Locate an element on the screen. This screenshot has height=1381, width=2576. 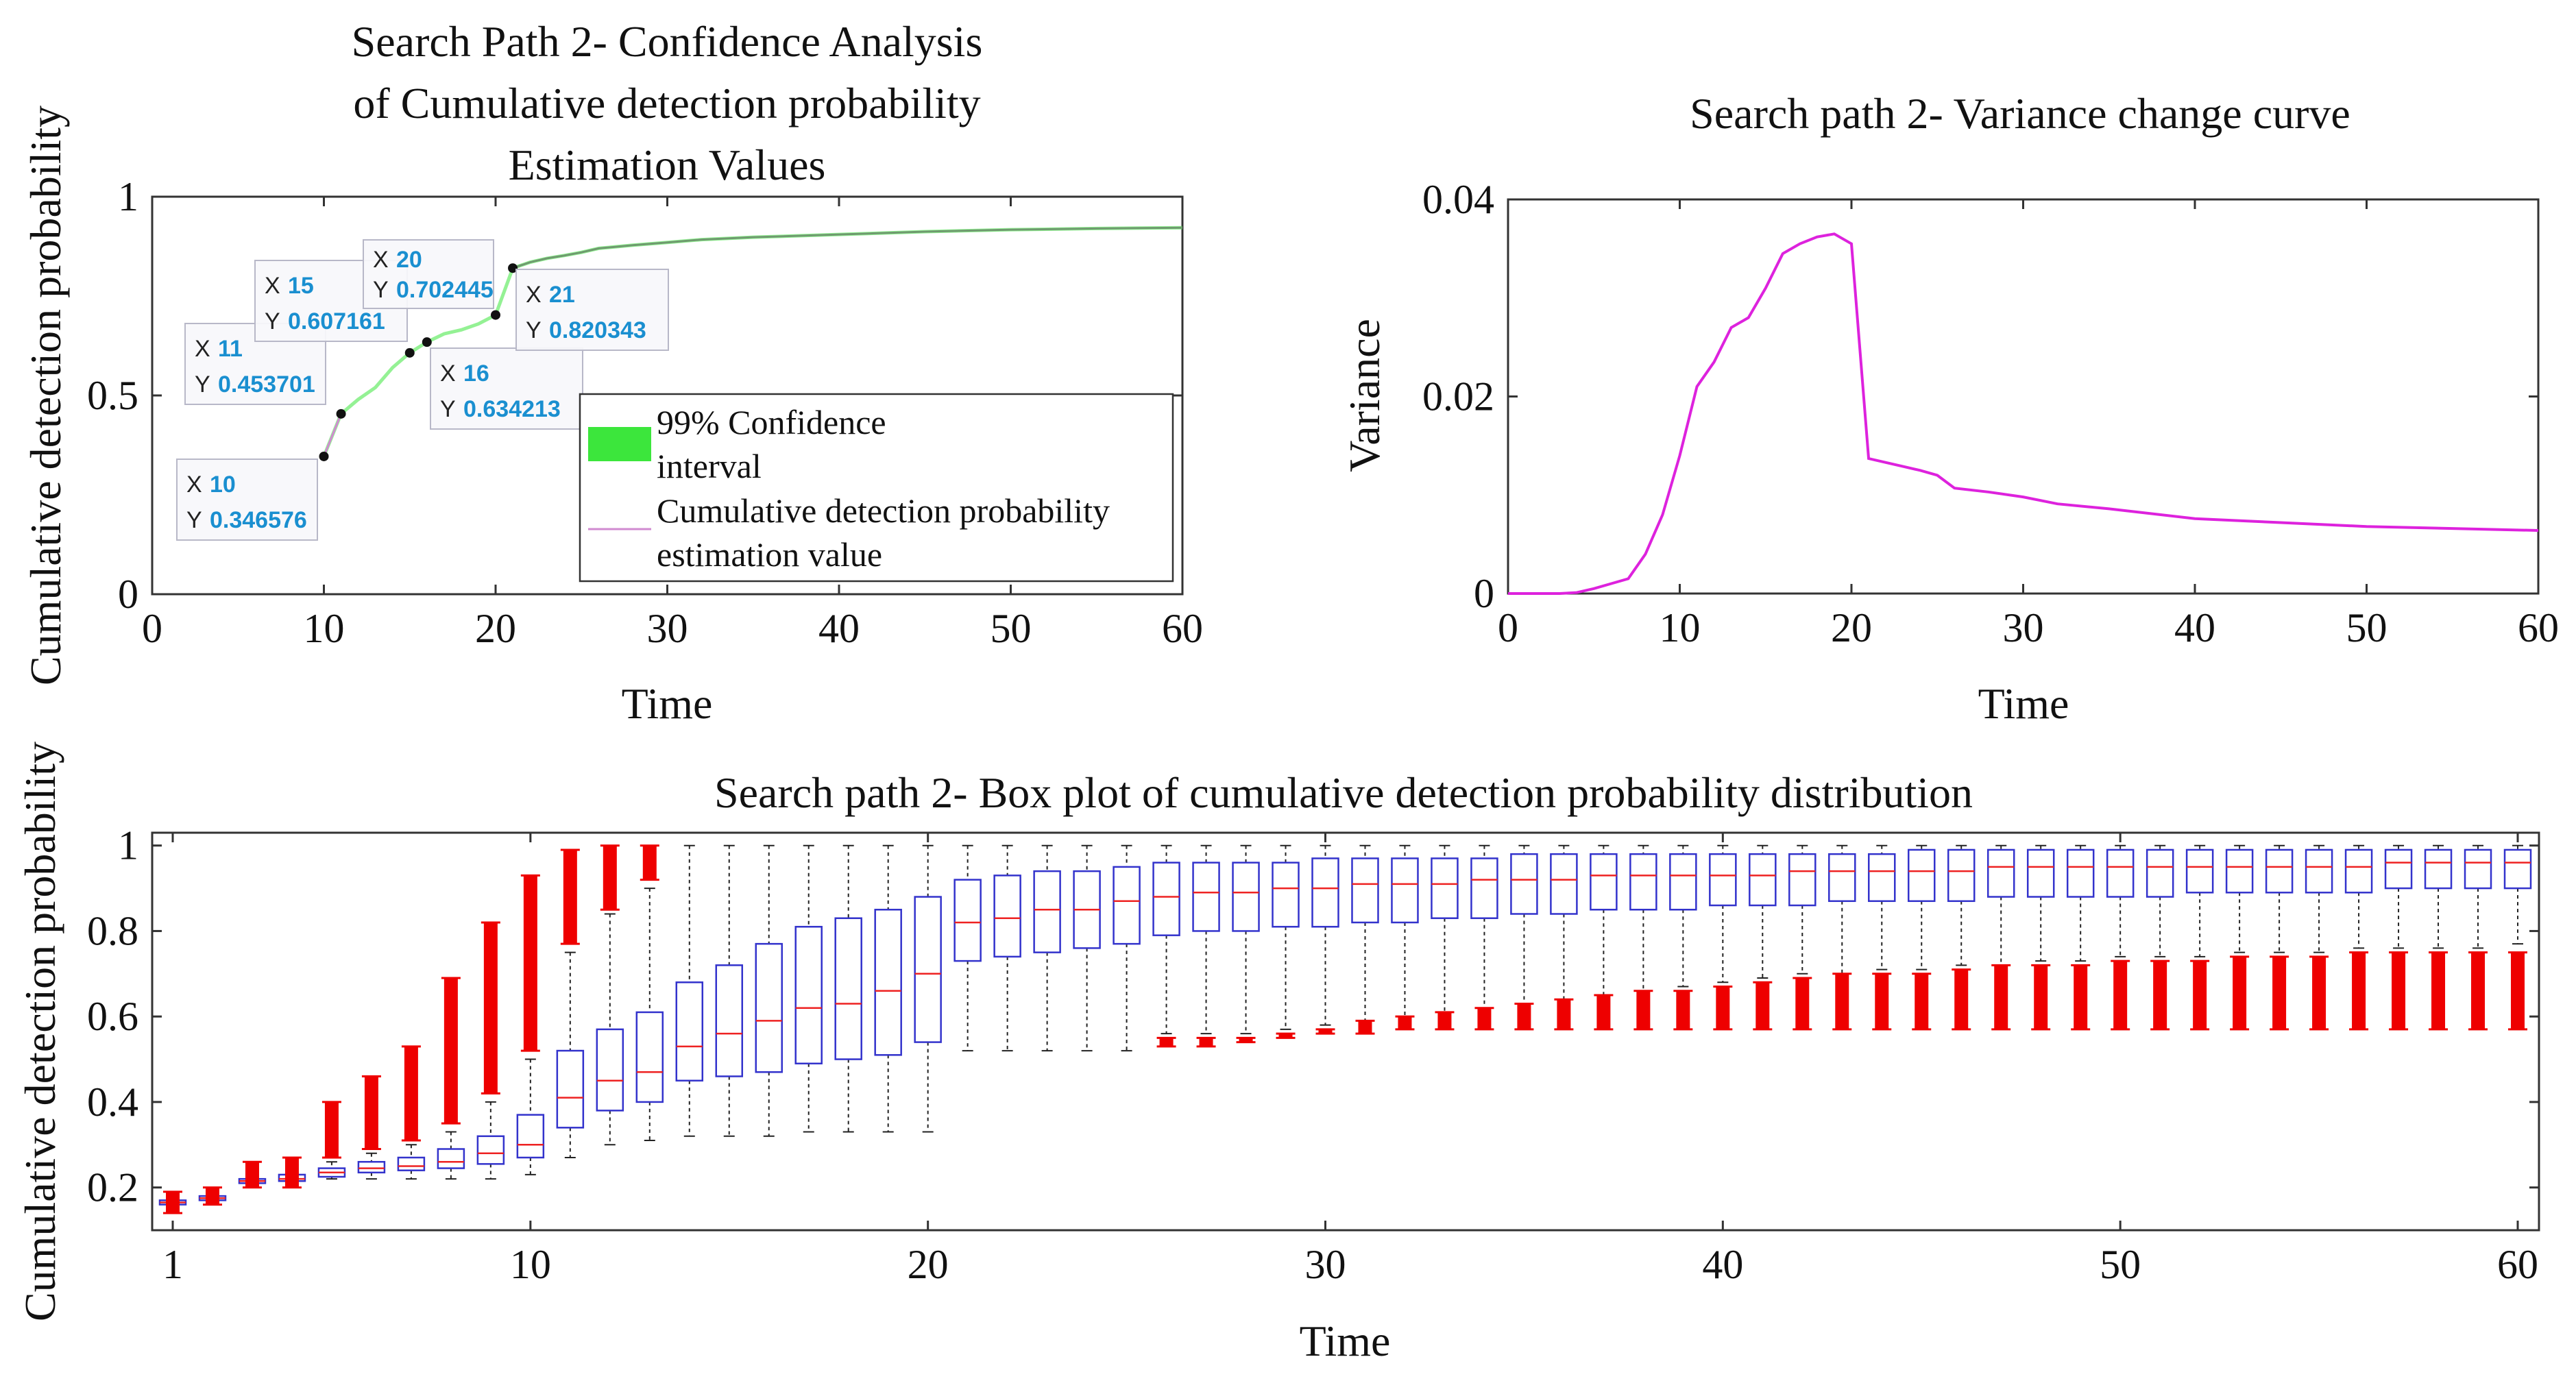
box-t16 is located at coordinates (769, 990).